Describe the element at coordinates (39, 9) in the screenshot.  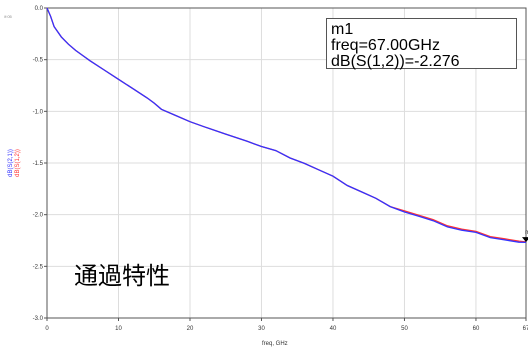
I see `y-tick-label: 0.0` at that location.